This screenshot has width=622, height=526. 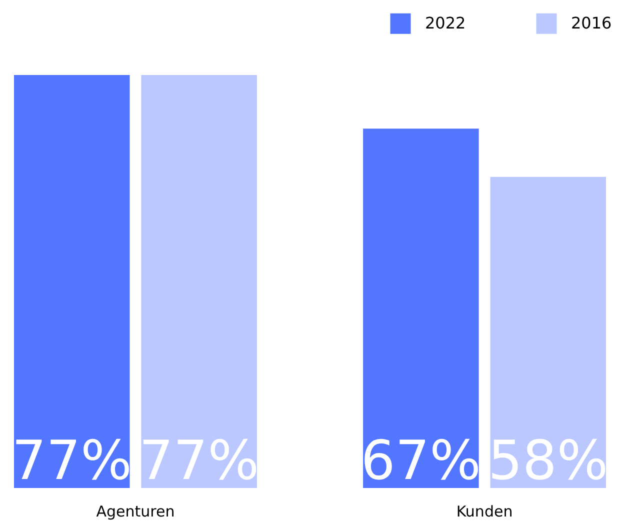 What do you see at coordinates (135, 511) in the screenshot?
I see `x-tick-label: Agenturen` at bounding box center [135, 511].